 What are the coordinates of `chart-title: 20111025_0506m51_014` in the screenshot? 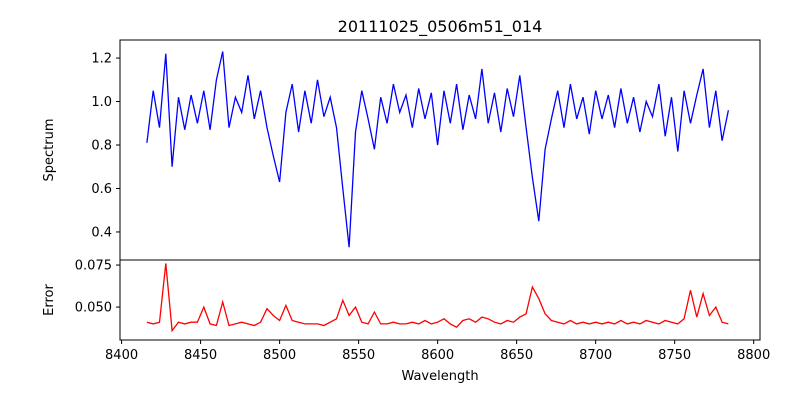 It's located at (440, 27).